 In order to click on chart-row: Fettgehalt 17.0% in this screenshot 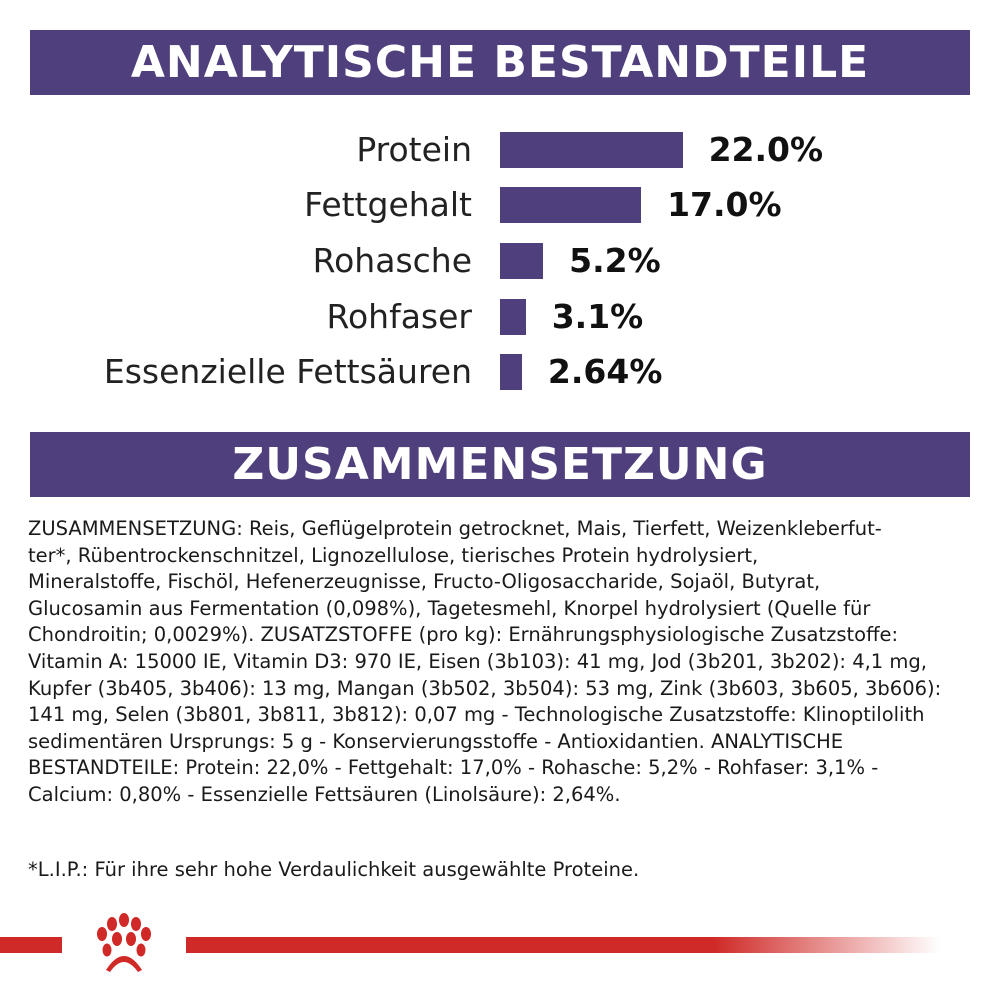, I will do `click(500, 205)`.